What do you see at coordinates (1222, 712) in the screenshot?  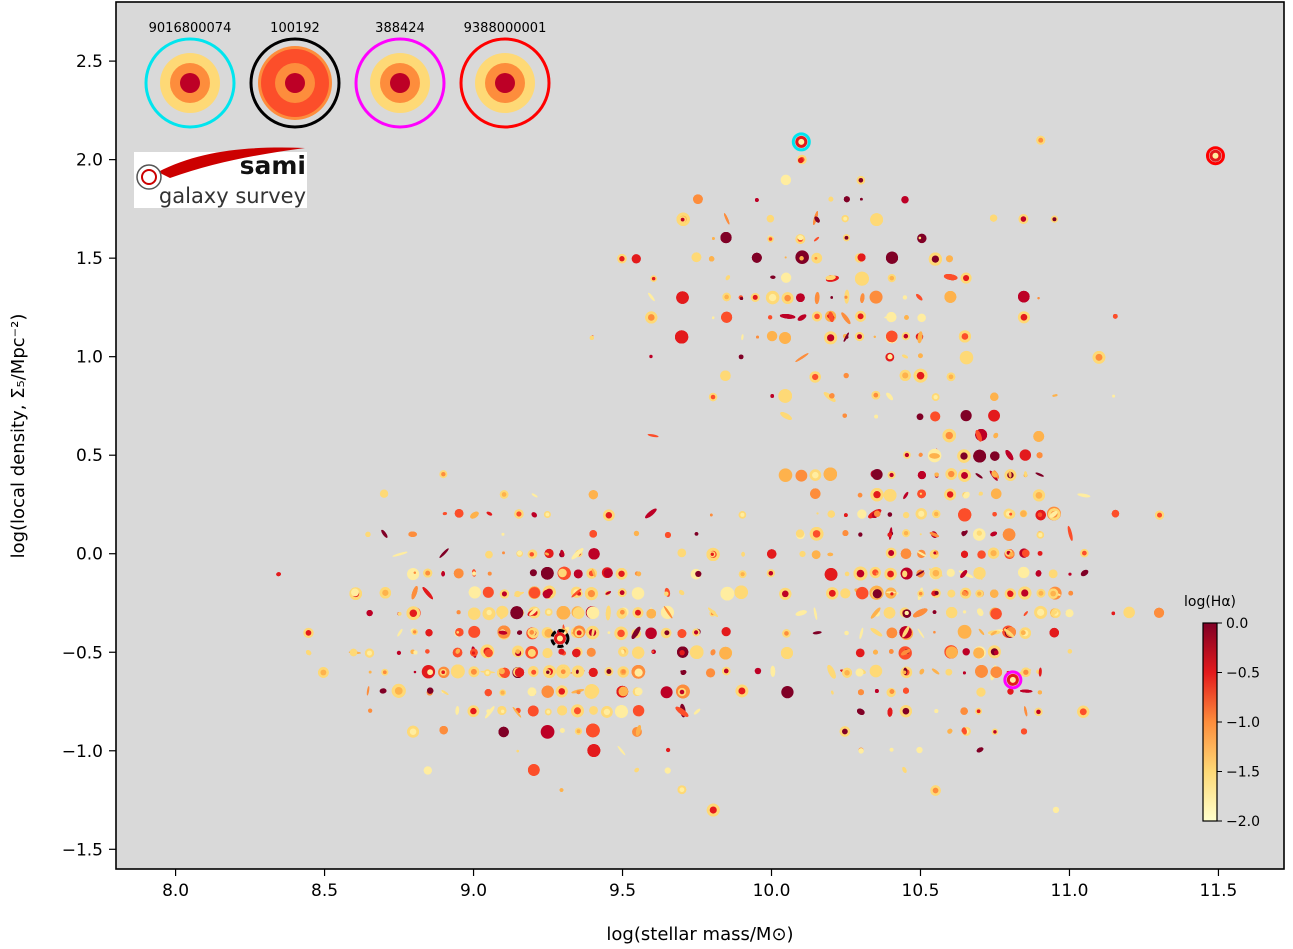 I see `colorbar: log(Hα) 0.0 −0.5 −1.0 −1.5 −2.0` at bounding box center [1222, 712].